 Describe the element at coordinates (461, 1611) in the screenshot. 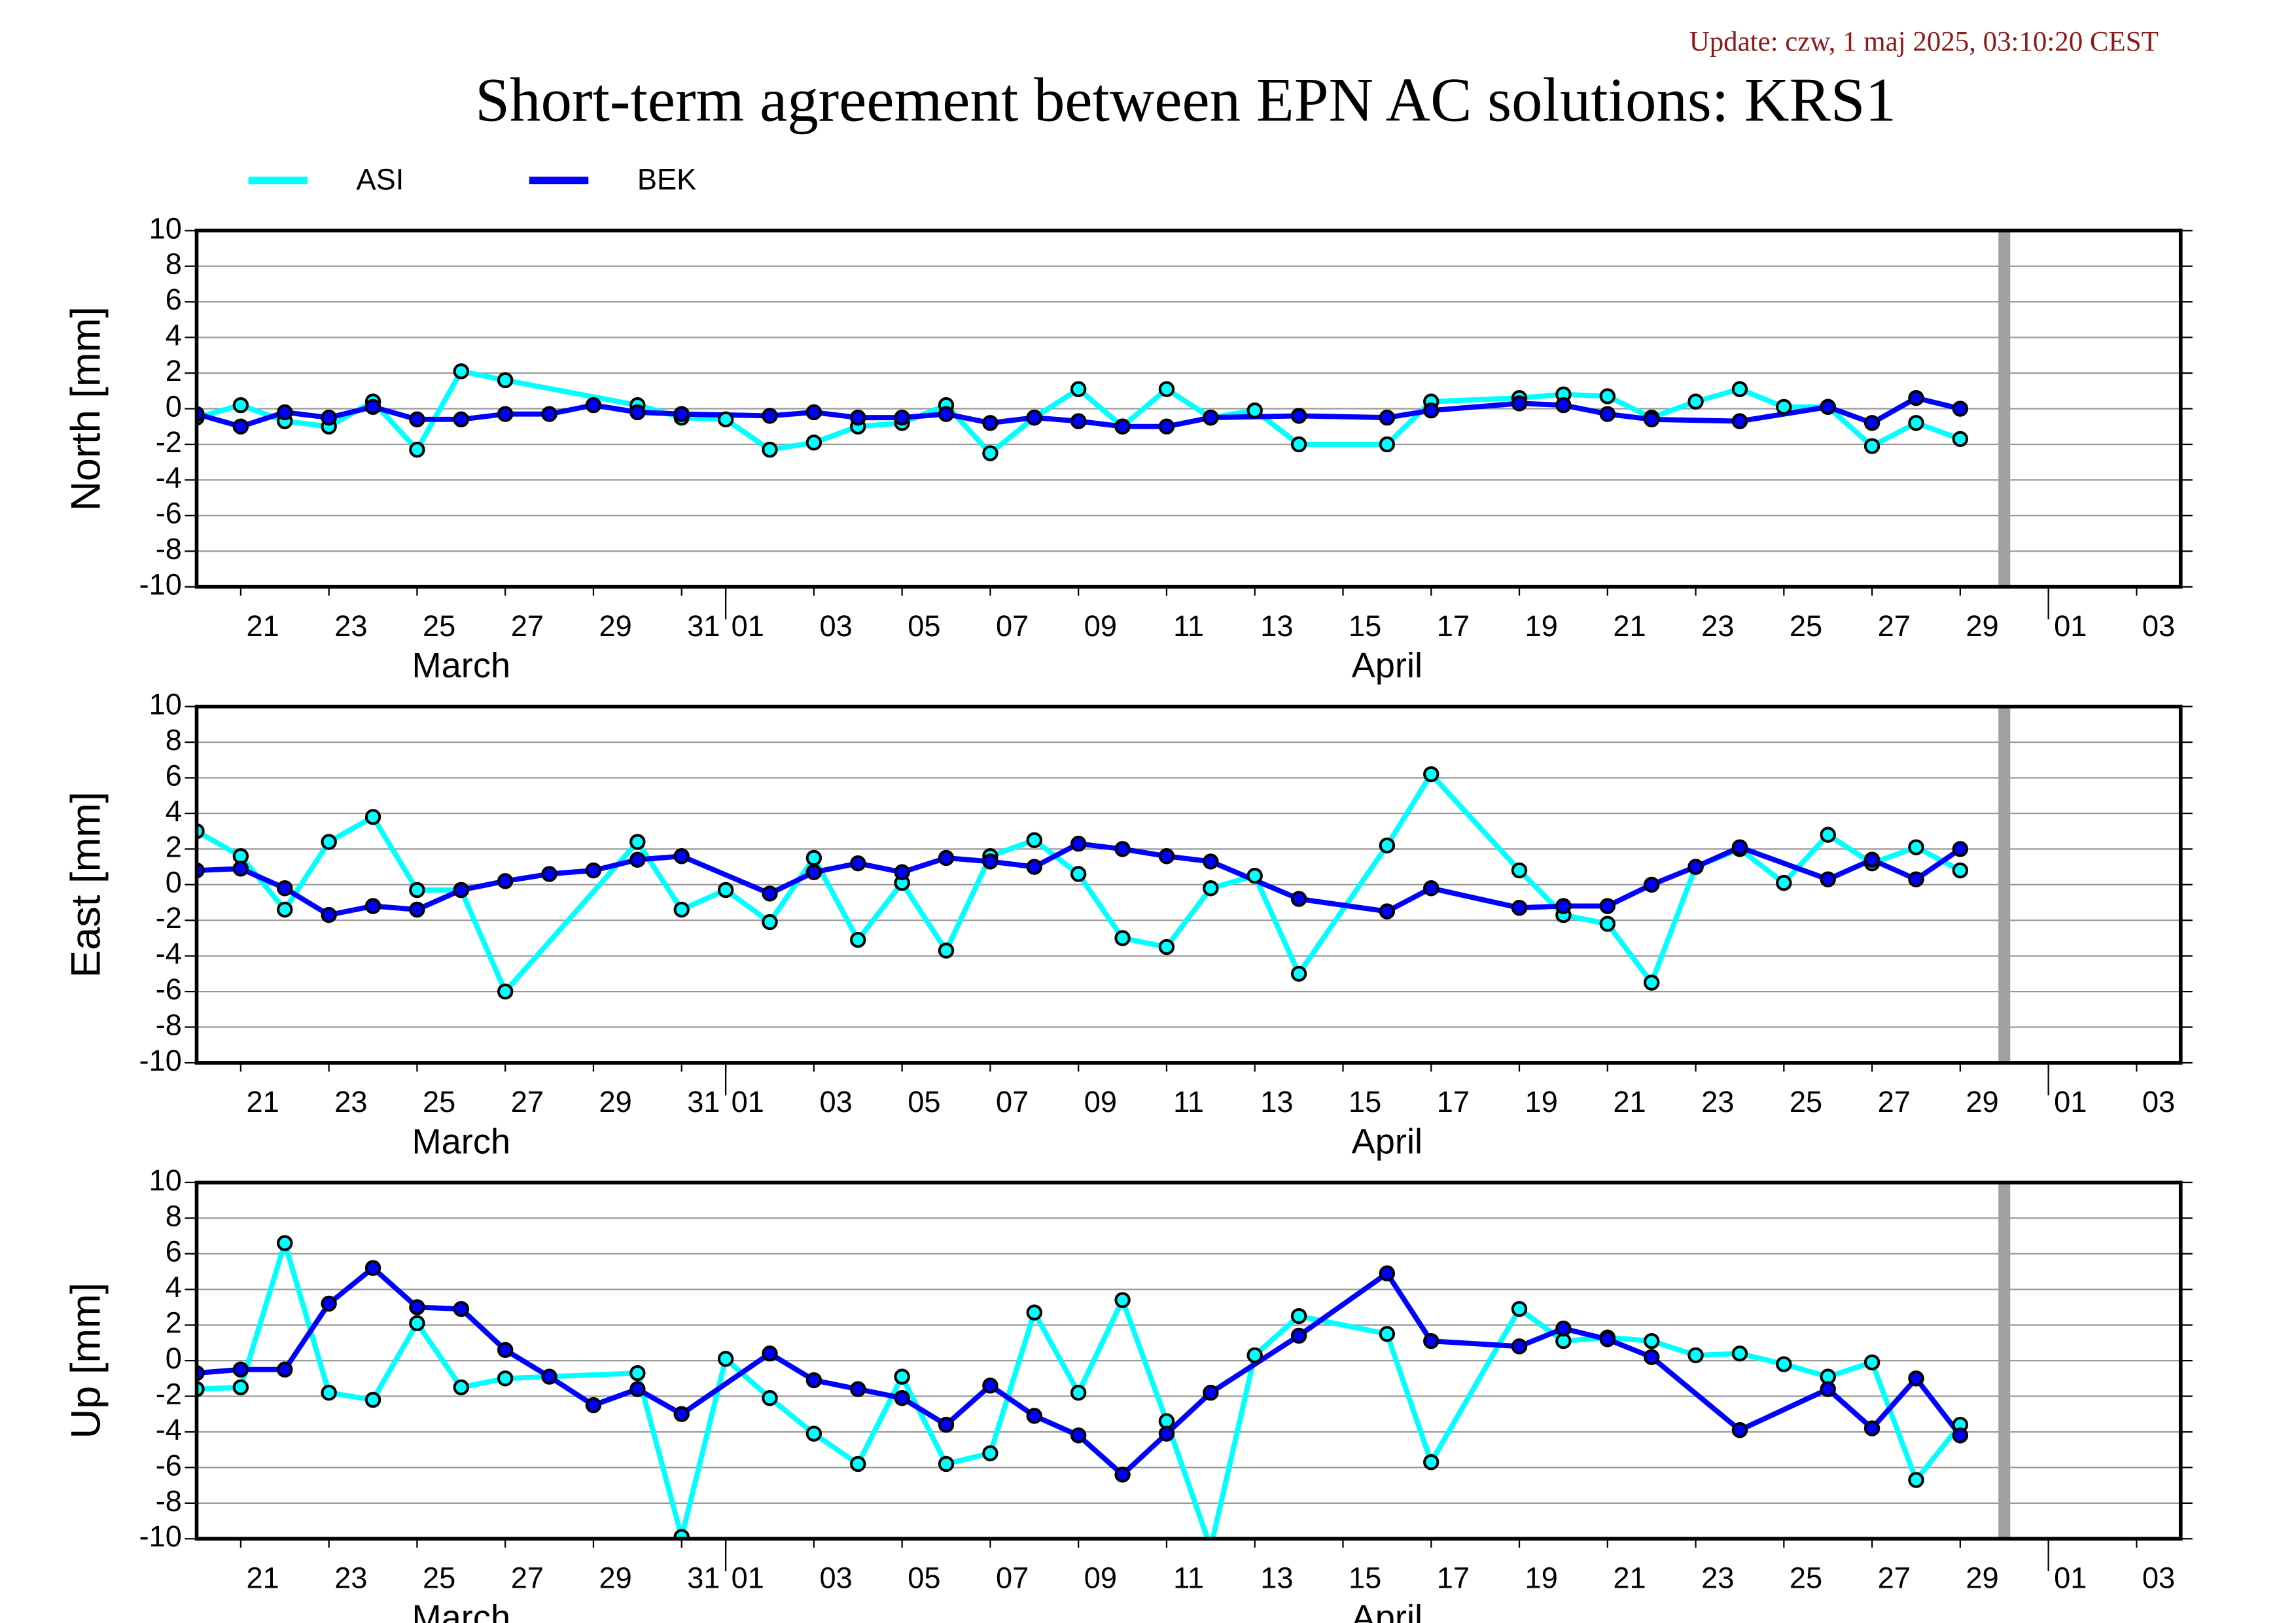

I see `month-label: March` at that location.